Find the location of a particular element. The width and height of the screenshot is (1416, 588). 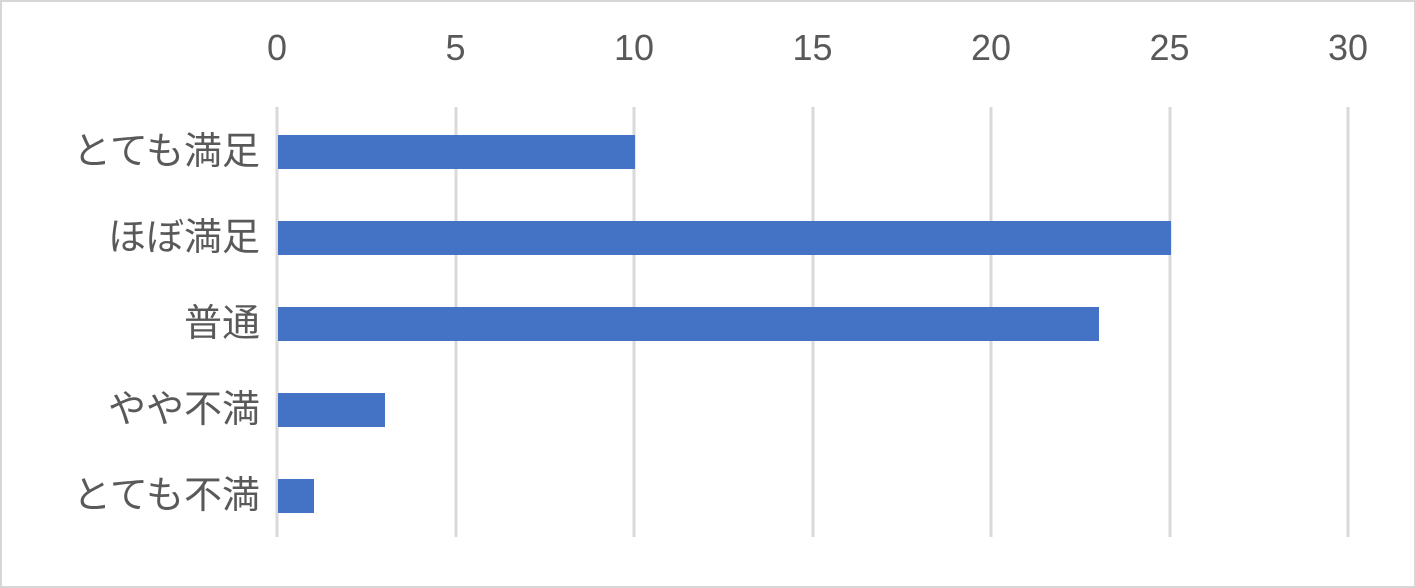

x-axis-tick-label: 5 is located at coordinates (455, 47).